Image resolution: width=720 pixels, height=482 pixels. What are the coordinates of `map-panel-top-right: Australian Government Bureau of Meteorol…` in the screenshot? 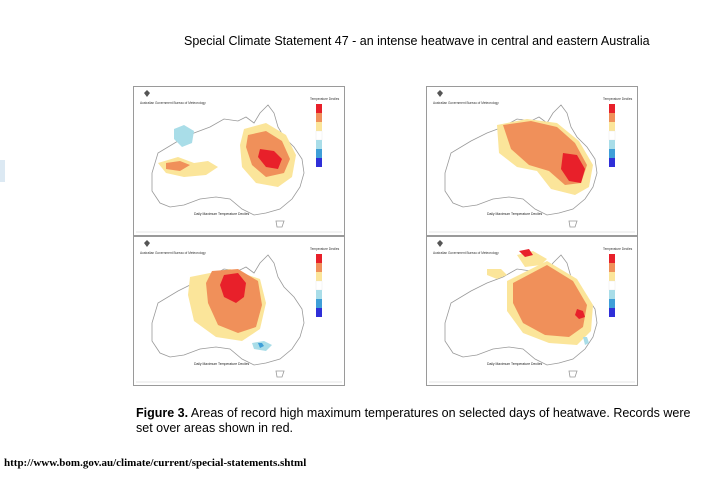 It's located at (532, 161).